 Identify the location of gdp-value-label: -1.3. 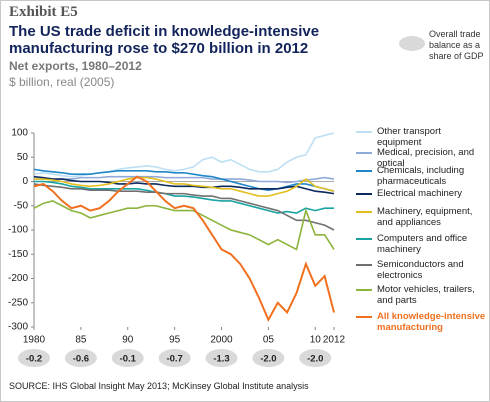
(221, 359).